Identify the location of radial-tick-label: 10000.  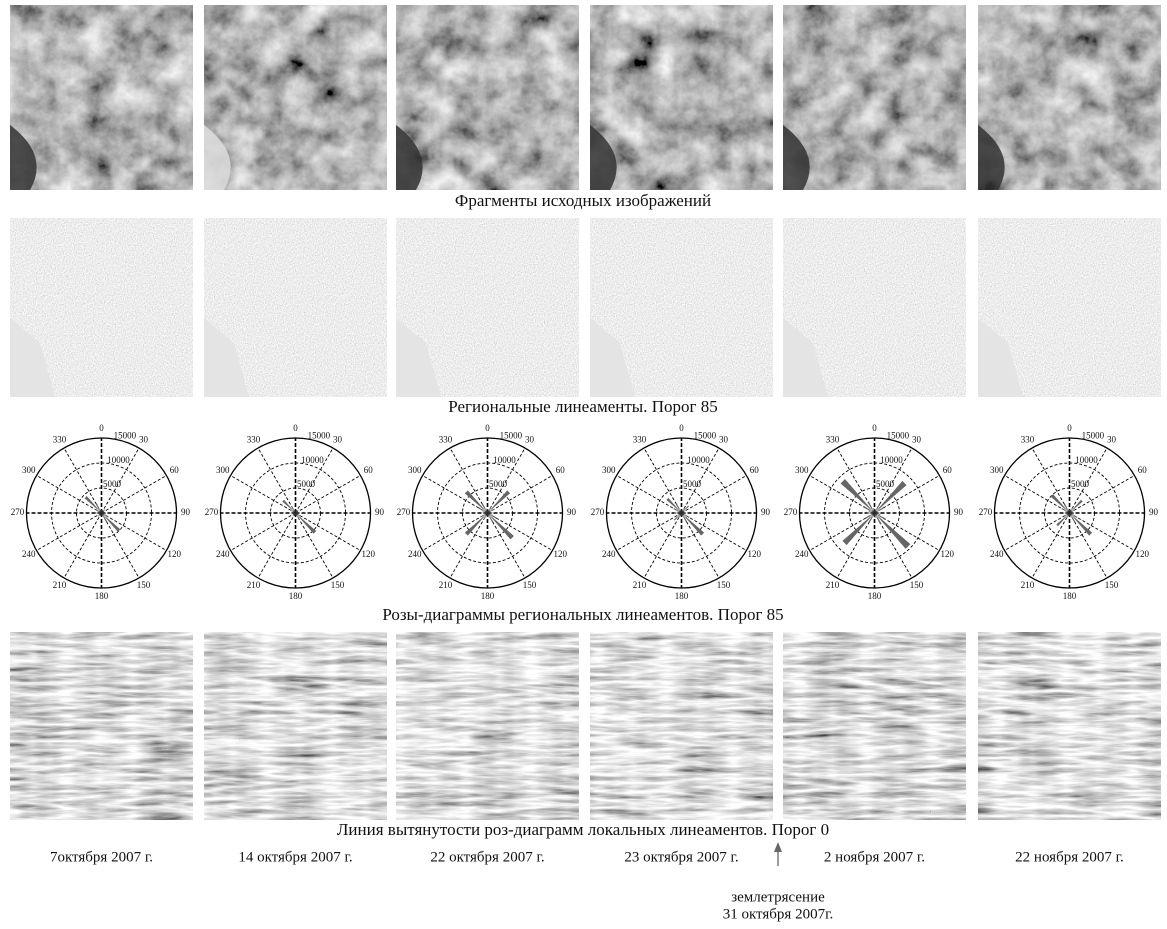
(1086, 460).